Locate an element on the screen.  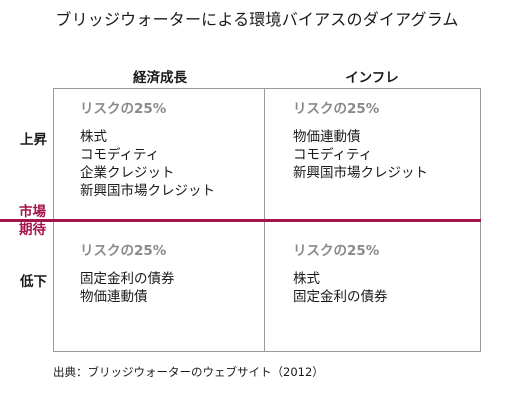
quadrant-bottom-right: リスクの25% 株式 固定金利の債券 is located at coordinates (393, 274).